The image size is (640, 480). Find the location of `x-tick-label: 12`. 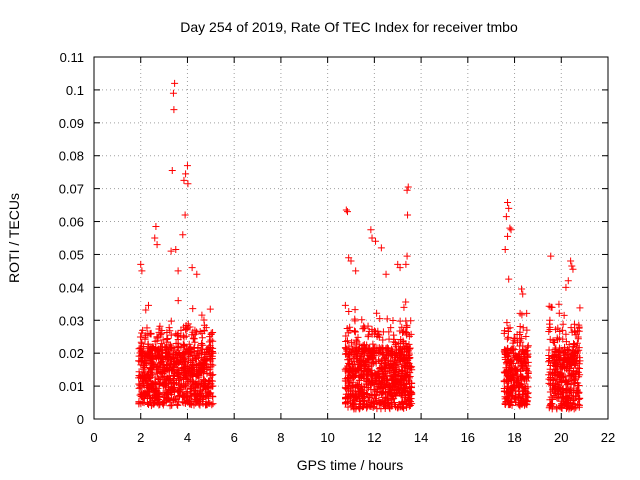

x-tick-label: 12 is located at coordinates (374, 437).